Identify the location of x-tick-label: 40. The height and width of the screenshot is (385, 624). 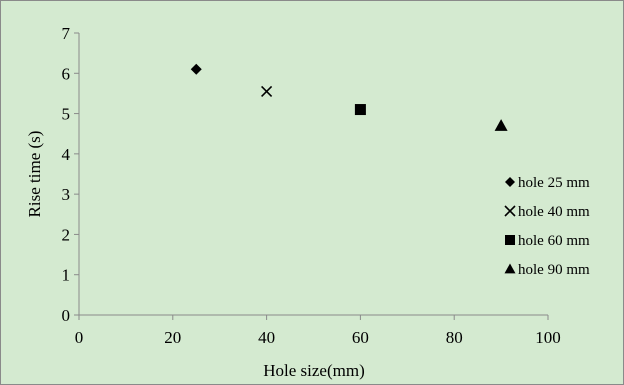
(266, 337).